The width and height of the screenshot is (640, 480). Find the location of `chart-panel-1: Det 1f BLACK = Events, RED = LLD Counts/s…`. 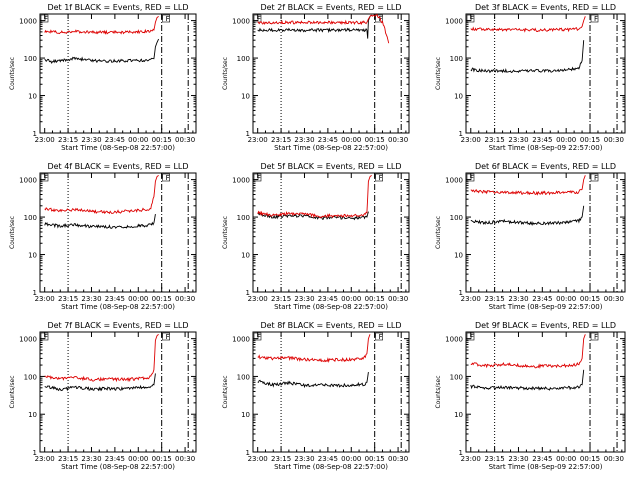

chart-panel-1: Det 1f BLACK = Events, RED = LLD Counts/s… is located at coordinates (103, 77).